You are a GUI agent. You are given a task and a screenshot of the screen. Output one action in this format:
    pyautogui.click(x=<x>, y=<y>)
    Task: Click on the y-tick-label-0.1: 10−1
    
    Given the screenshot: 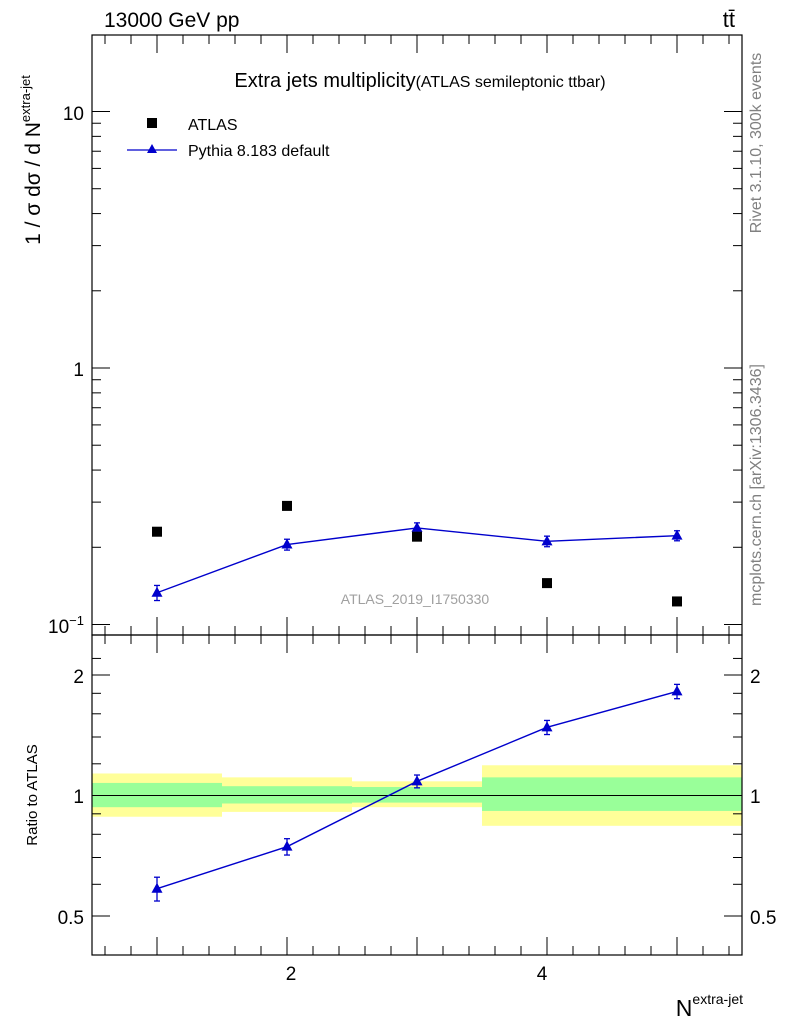 What is the action you would take?
    pyautogui.click(x=66, y=625)
    